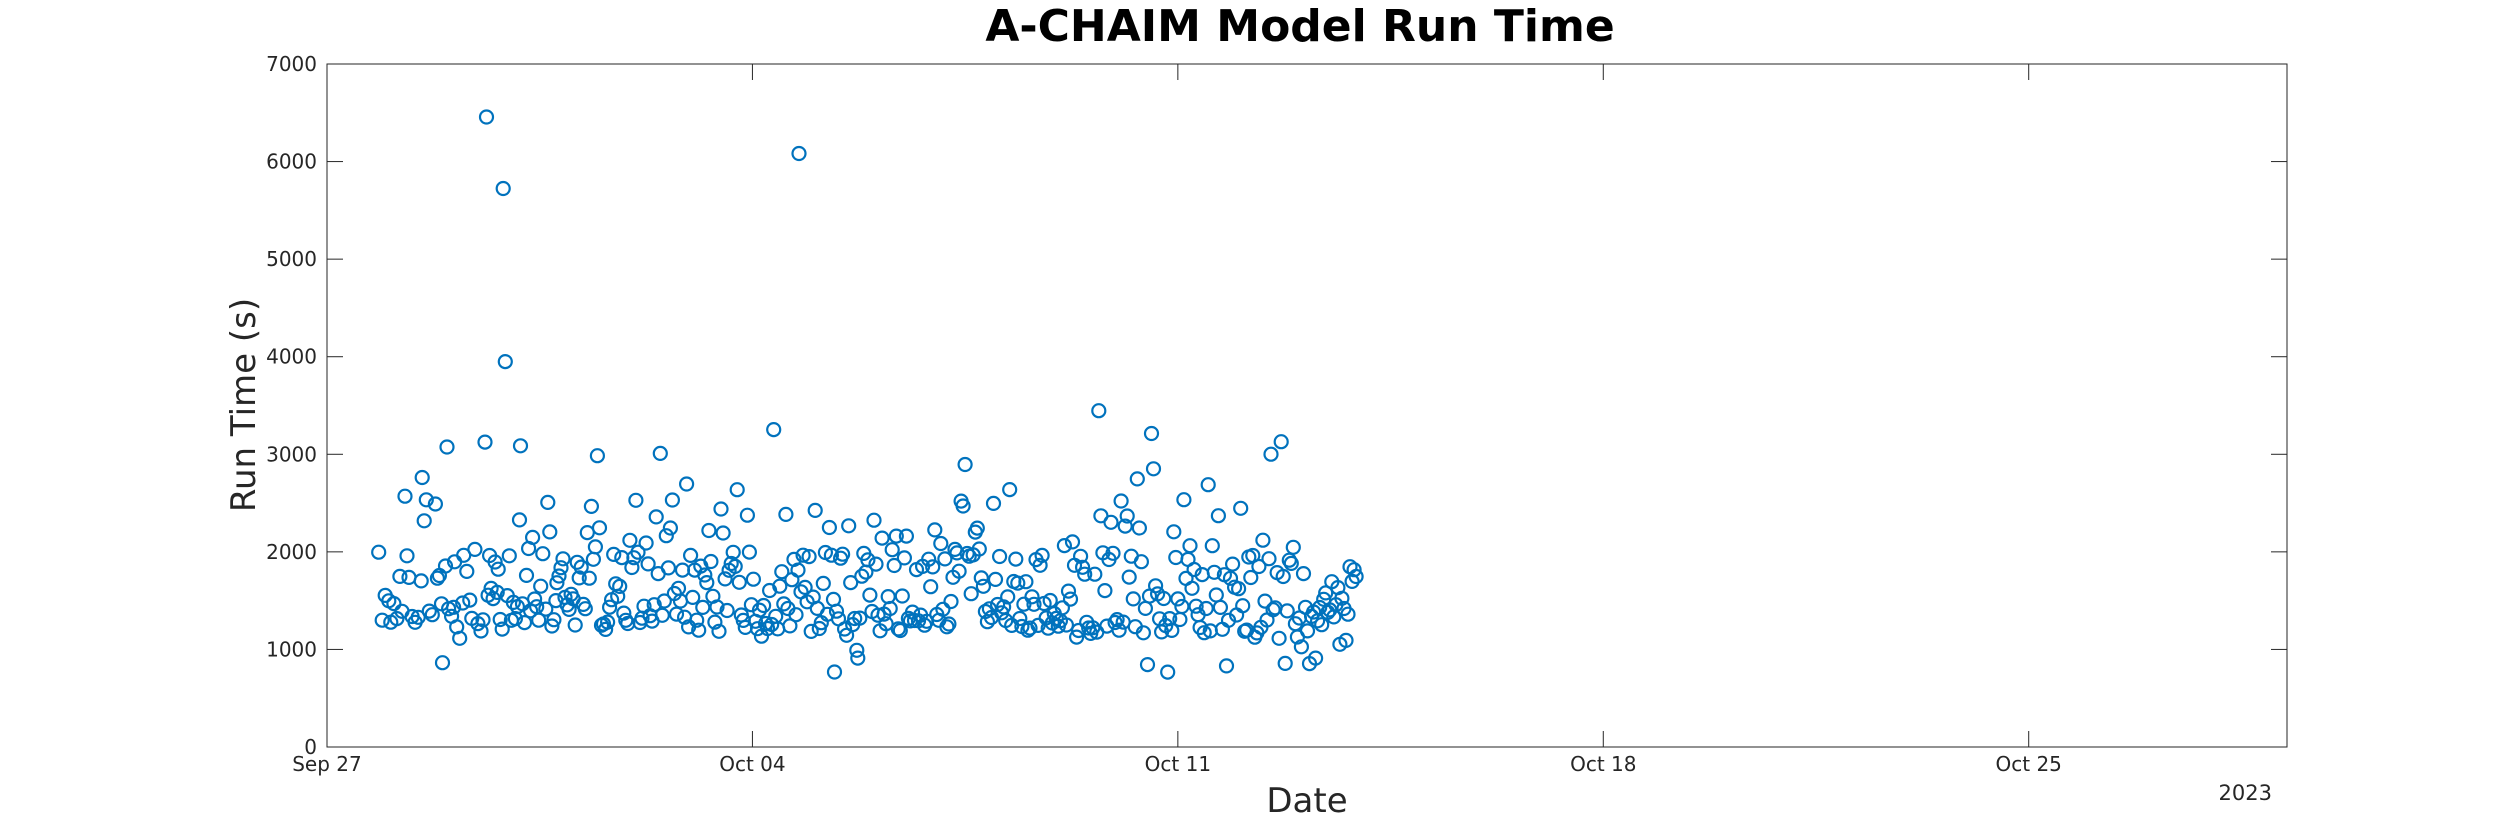 The height and width of the screenshot is (833, 2500). Describe the element at coordinates (291, 357) in the screenshot. I see `y-tick-label: 4000` at that location.